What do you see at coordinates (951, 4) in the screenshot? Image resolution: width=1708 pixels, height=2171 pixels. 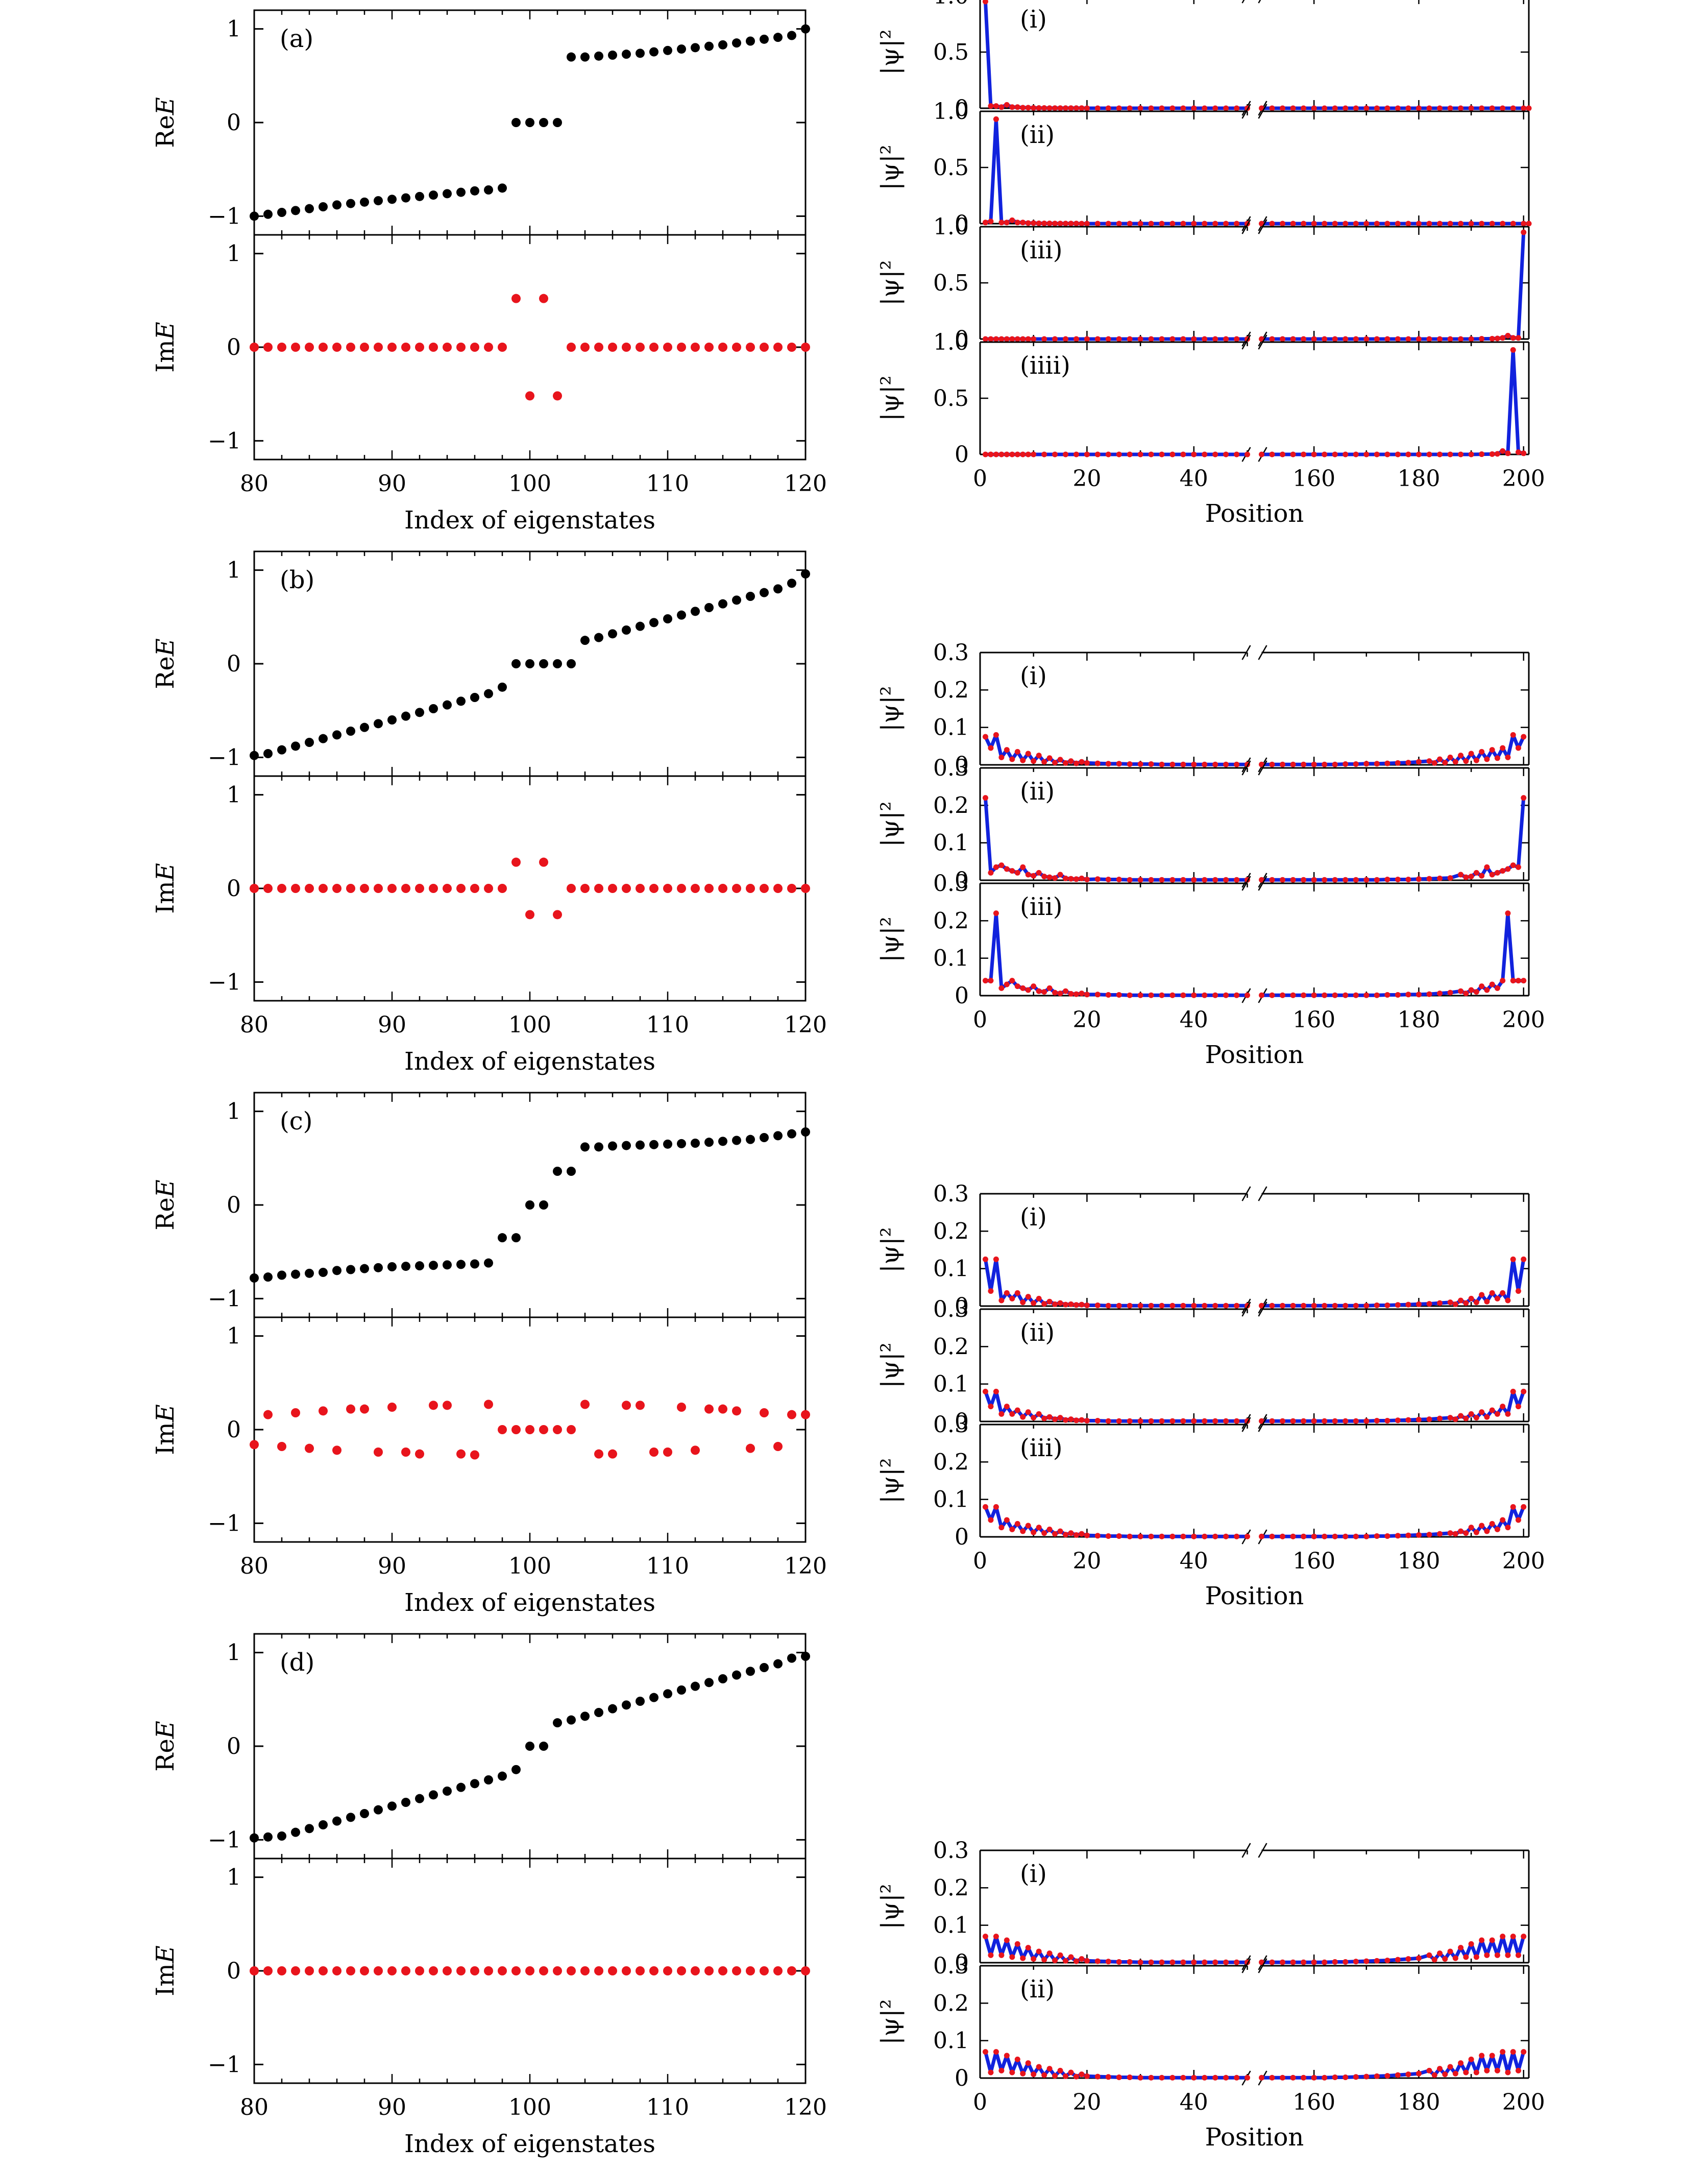 I see `y-tick-label: 1.0` at bounding box center [951, 4].